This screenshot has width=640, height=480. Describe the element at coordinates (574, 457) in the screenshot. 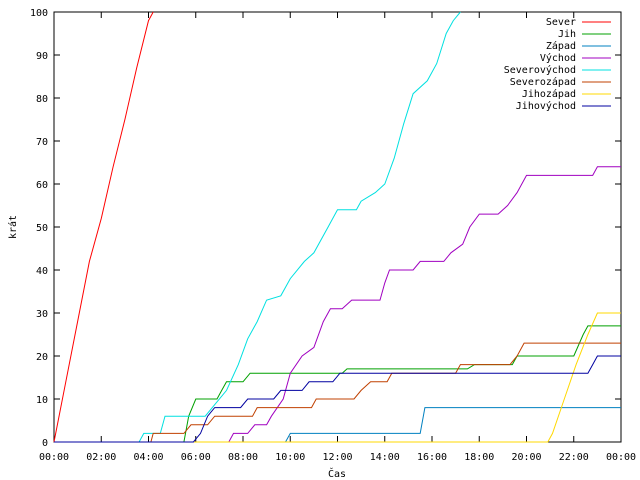

I see `x-tick-label: 22:00` at that location.